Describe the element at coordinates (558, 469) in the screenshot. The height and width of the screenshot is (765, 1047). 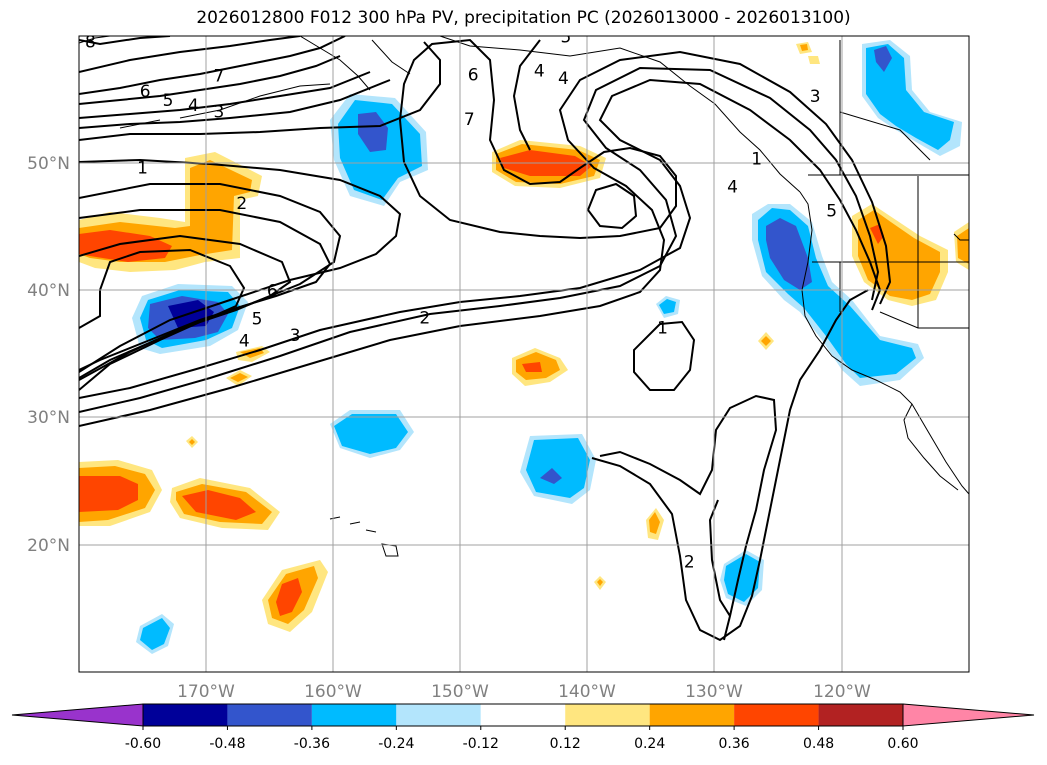
I see `precip-negative-east` at that location.